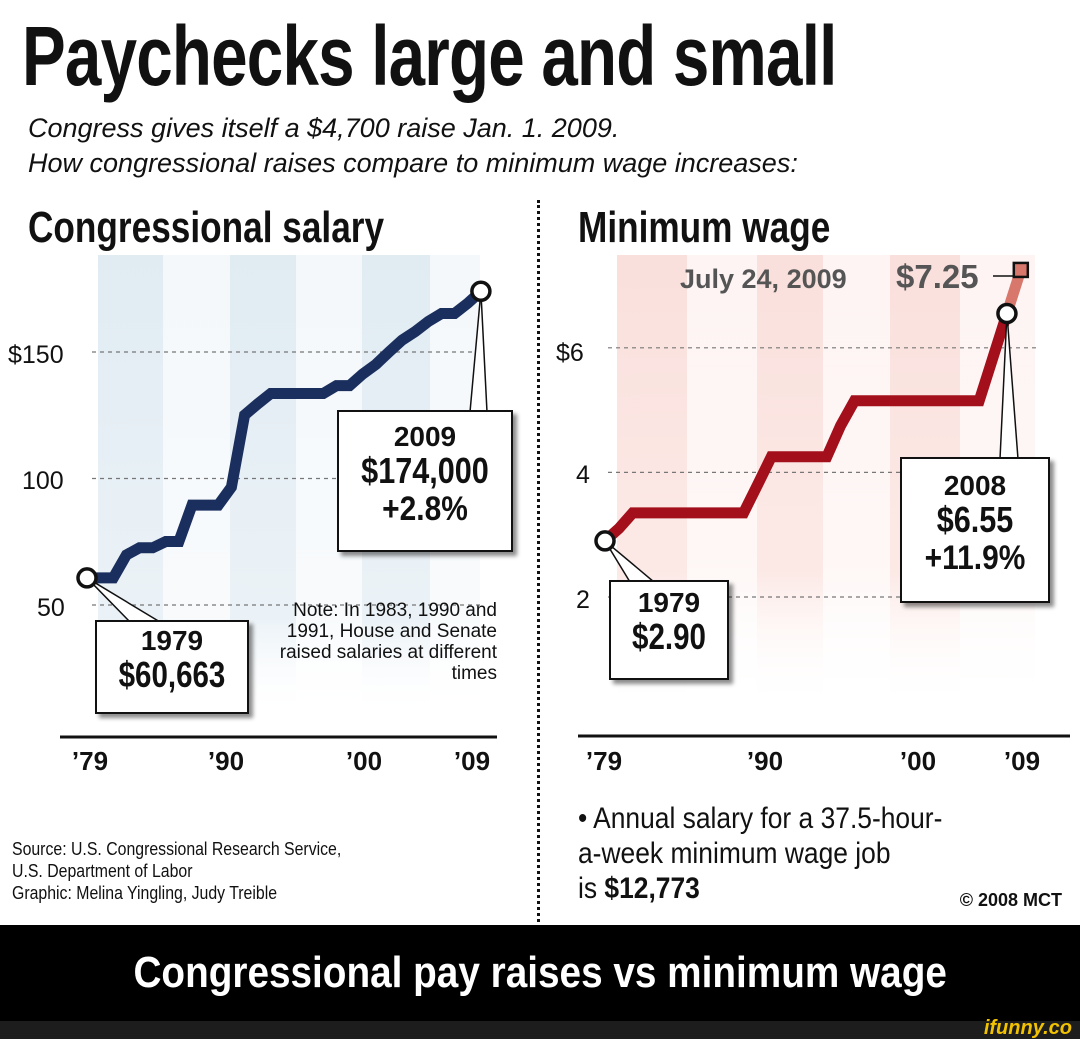 The image size is (1080, 1040). What do you see at coordinates (43, 481) in the screenshot?
I see `y-tick-label: 100` at bounding box center [43, 481].